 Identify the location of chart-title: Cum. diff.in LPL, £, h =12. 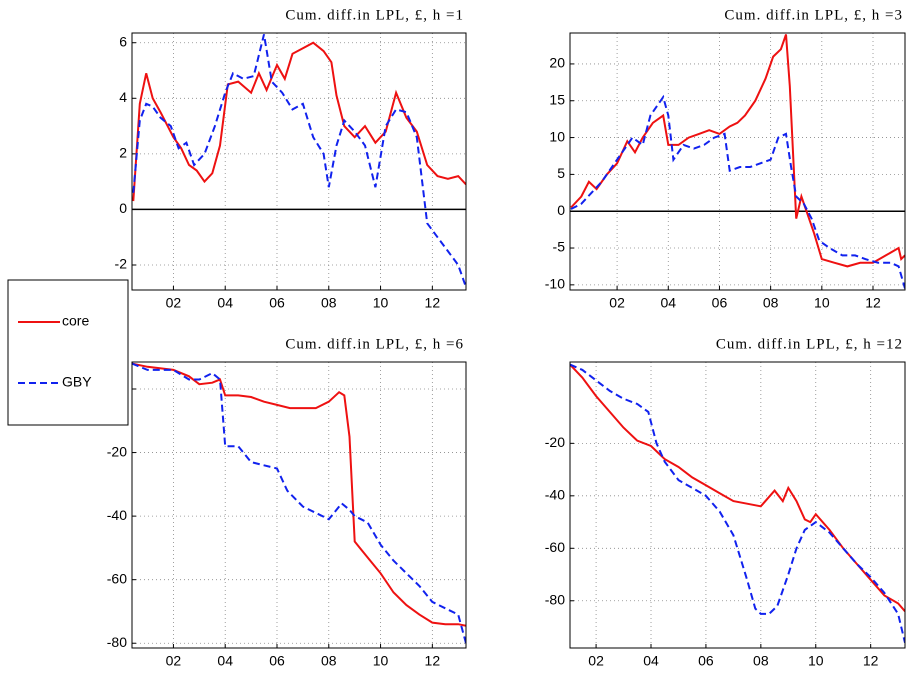
(809, 344).